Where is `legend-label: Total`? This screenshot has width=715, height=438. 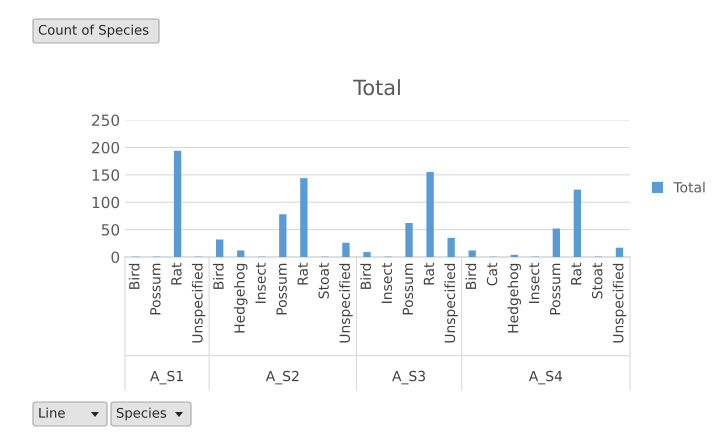 legend-label: Total is located at coordinates (689, 187).